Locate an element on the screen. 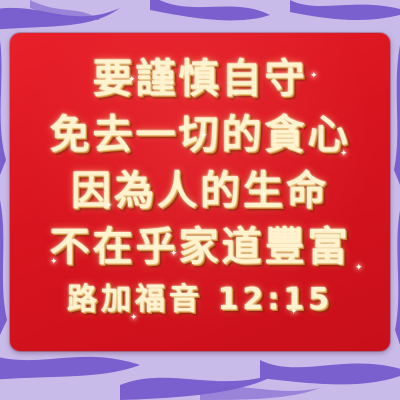 This screenshot has height=400, width=400. verse-line-2: 免去一切的貪心 is located at coordinates (200, 135).